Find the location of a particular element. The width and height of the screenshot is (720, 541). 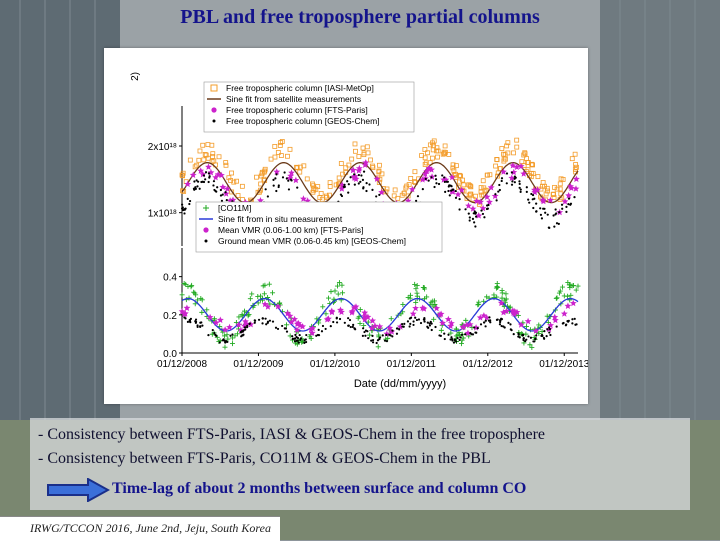

x-tick-label: 01/12/2008 is located at coordinates (182, 364).